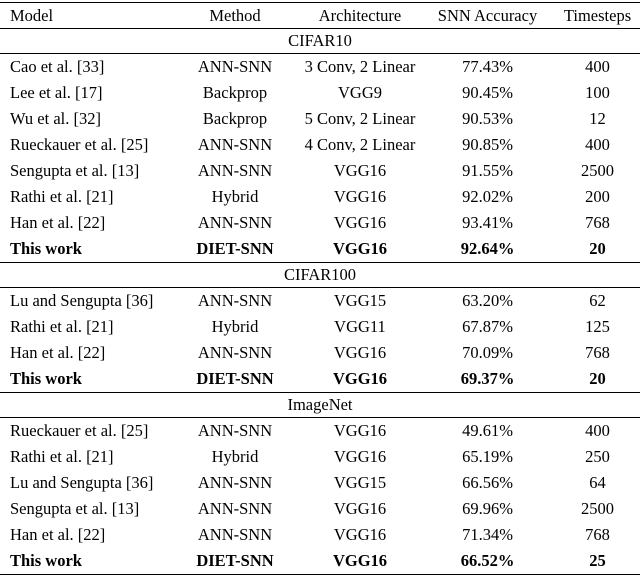 Image resolution: width=640 pixels, height=588 pixels. What do you see at coordinates (597, 15) in the screenshot?
I see `column-header-timesteps: Timesteps` at bounding box center [597, 15].